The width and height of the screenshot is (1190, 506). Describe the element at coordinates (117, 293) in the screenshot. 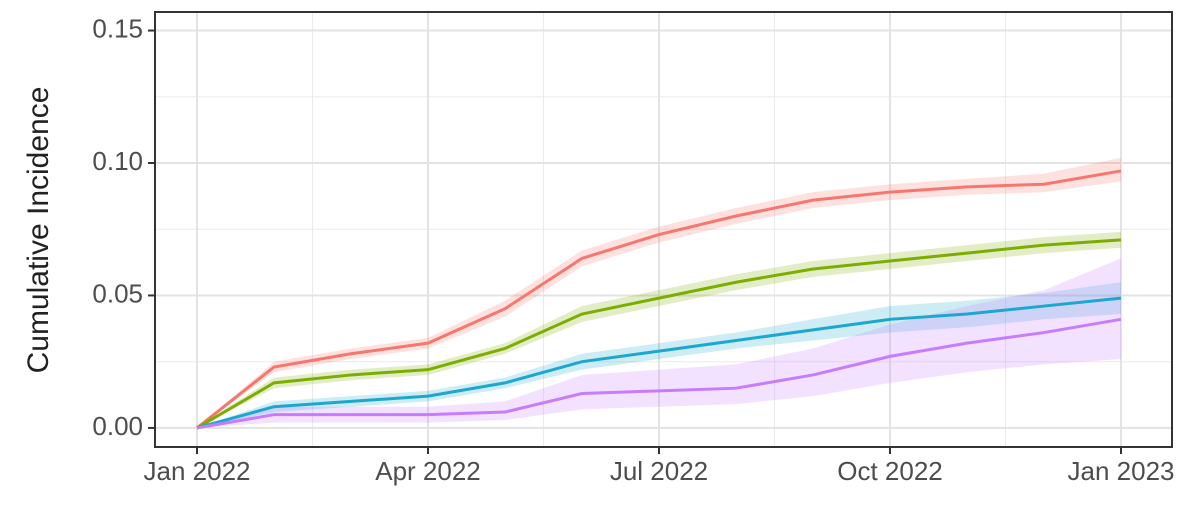

I see `y-tick-label: 0.05` at that location.